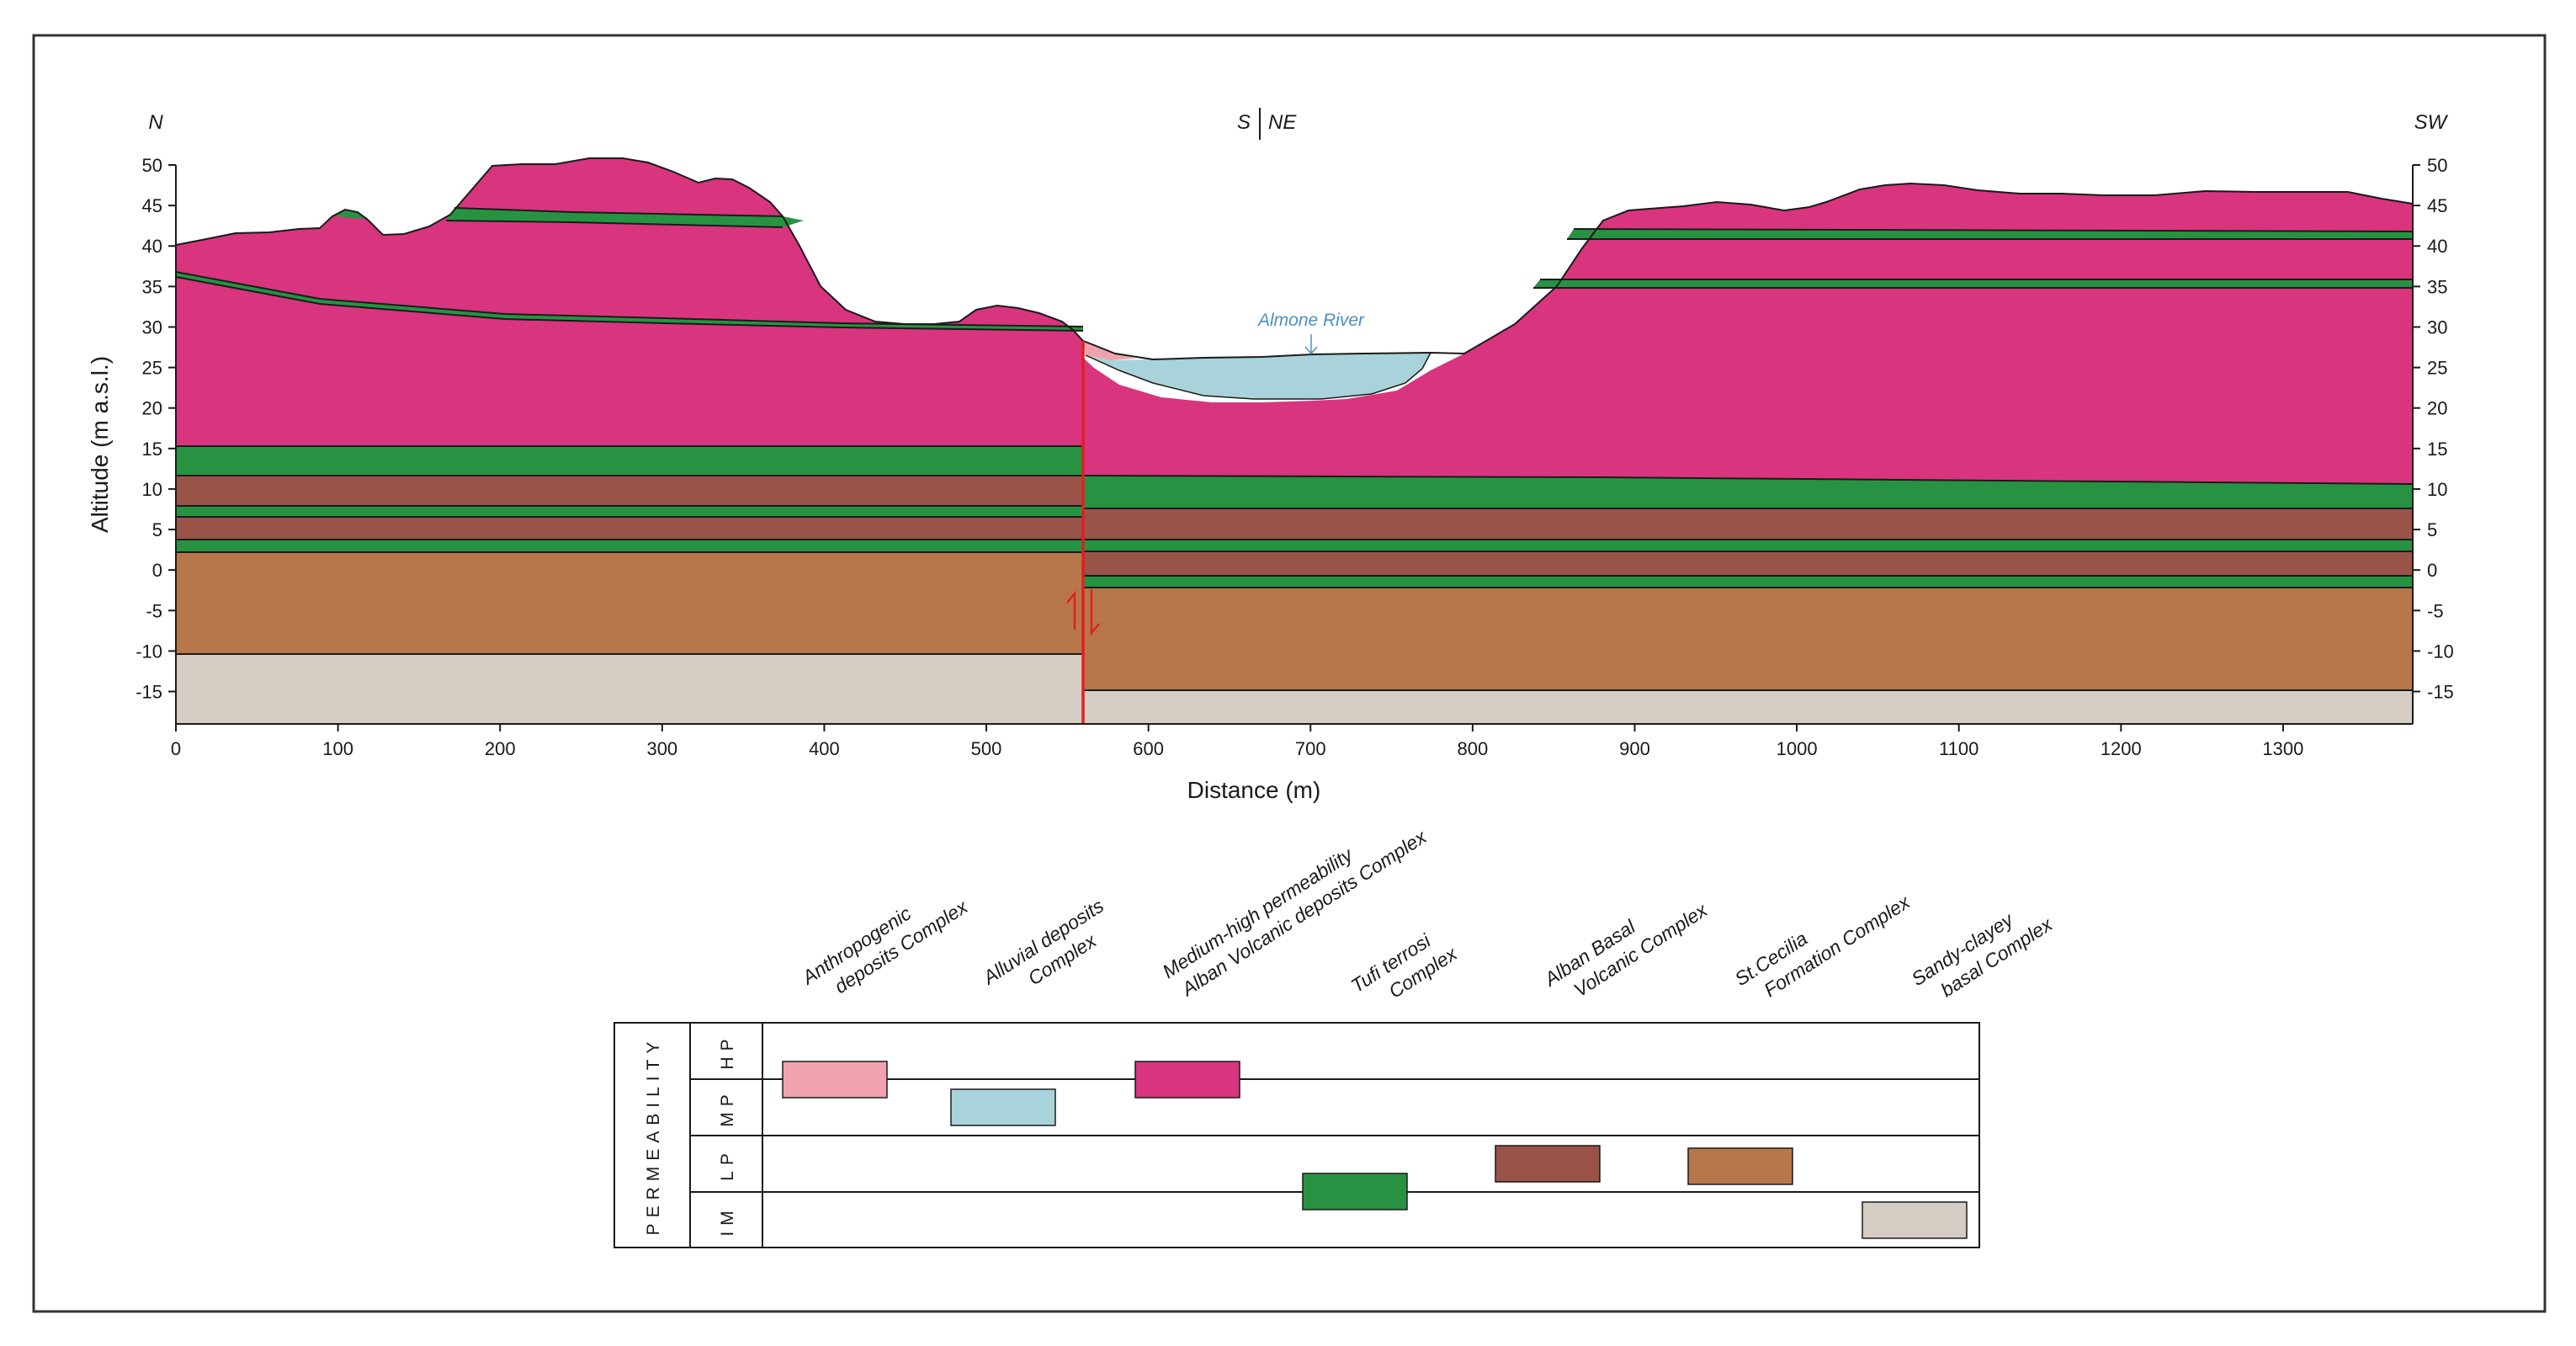  Describe the element at coordinates (625, 217) in the screenshot. I see `tufi-horizon-left-hill` at that location.